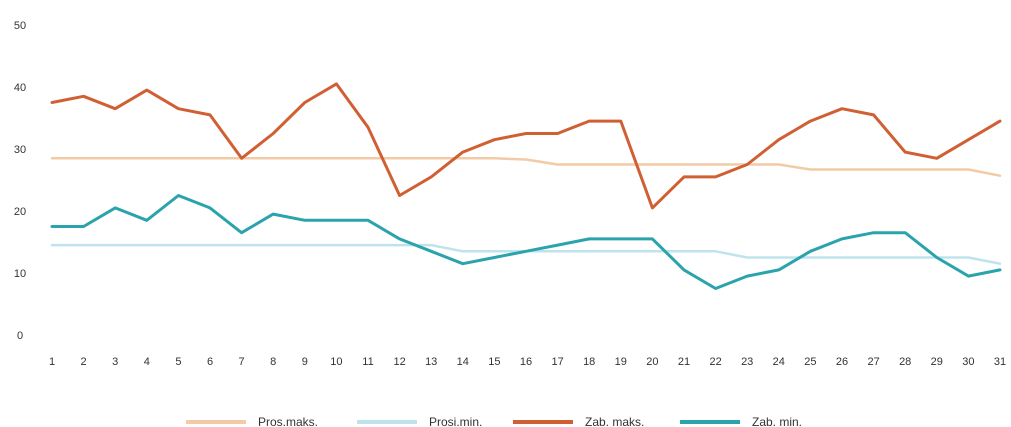 The image size is (1011, 427). Describe the element at coordinates (367, 362) in the screenshot. I see `x-tick-label: 11` at that location.